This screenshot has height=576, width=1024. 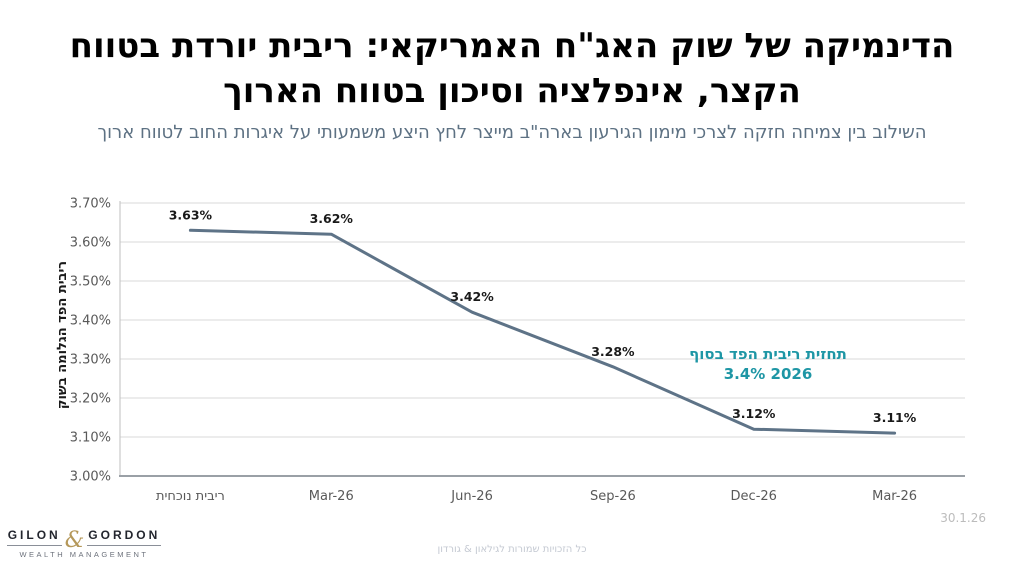 What do you see at coordinates (768, 374) in the screenshot?
I see `forecast-annotation-value: 3.4% 2026` at bounding box center [768, 374].